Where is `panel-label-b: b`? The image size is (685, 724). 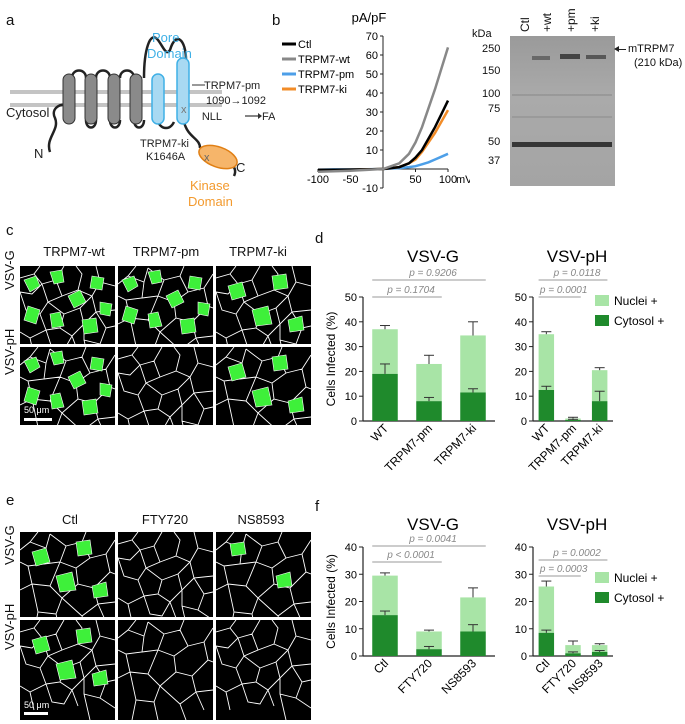 panel-label-b: b is located at coordinates (276, 20).